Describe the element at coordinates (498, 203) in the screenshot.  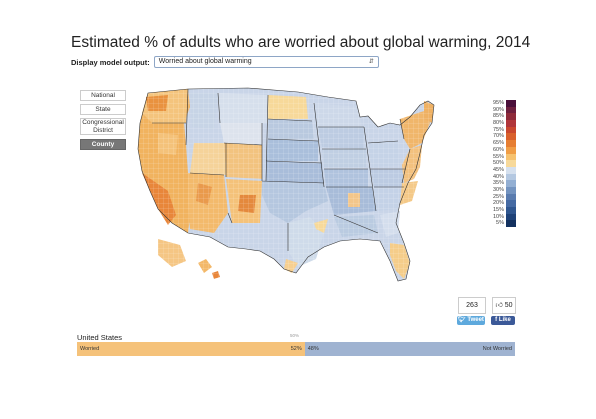
I see `legend-label: 20%` at that location.